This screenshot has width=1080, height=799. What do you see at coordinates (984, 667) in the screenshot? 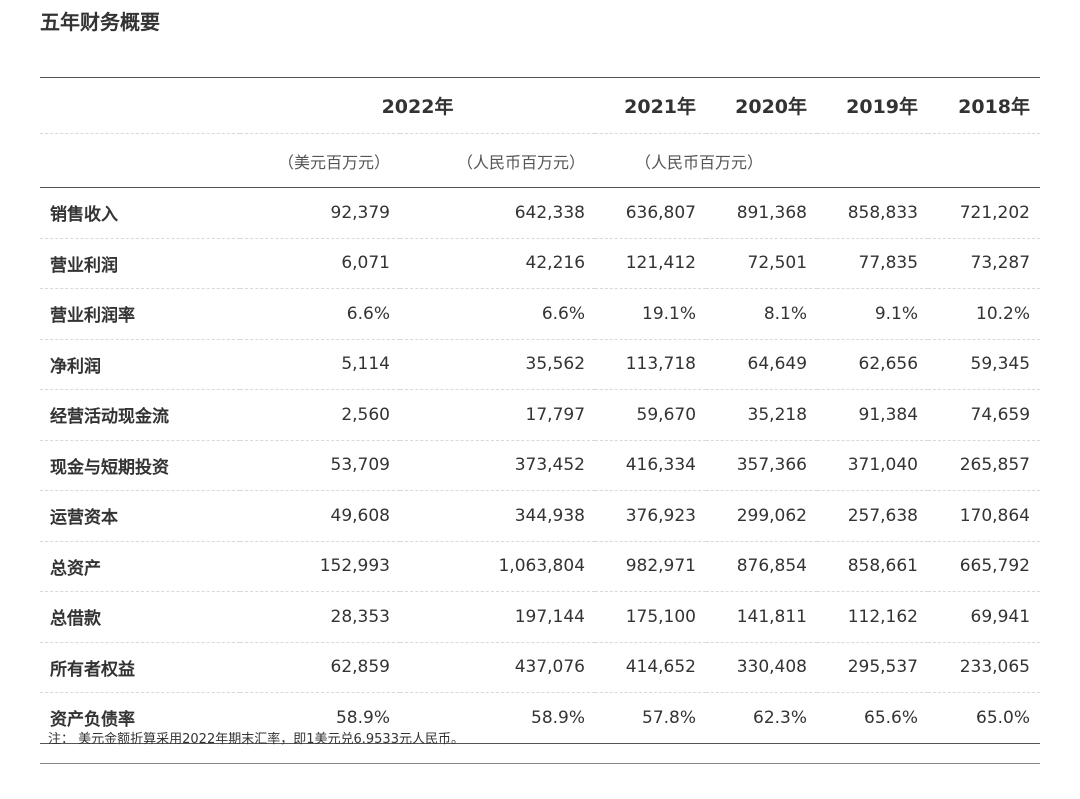
I see `cell-y2018: 233,065` at bounding box center [984, 667].